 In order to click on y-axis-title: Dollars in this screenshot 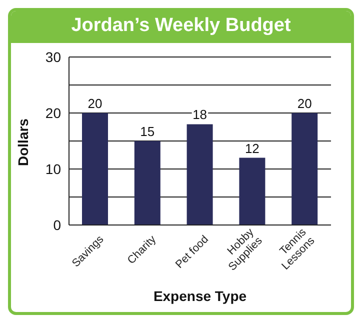, I will do `click(22, 142)`.